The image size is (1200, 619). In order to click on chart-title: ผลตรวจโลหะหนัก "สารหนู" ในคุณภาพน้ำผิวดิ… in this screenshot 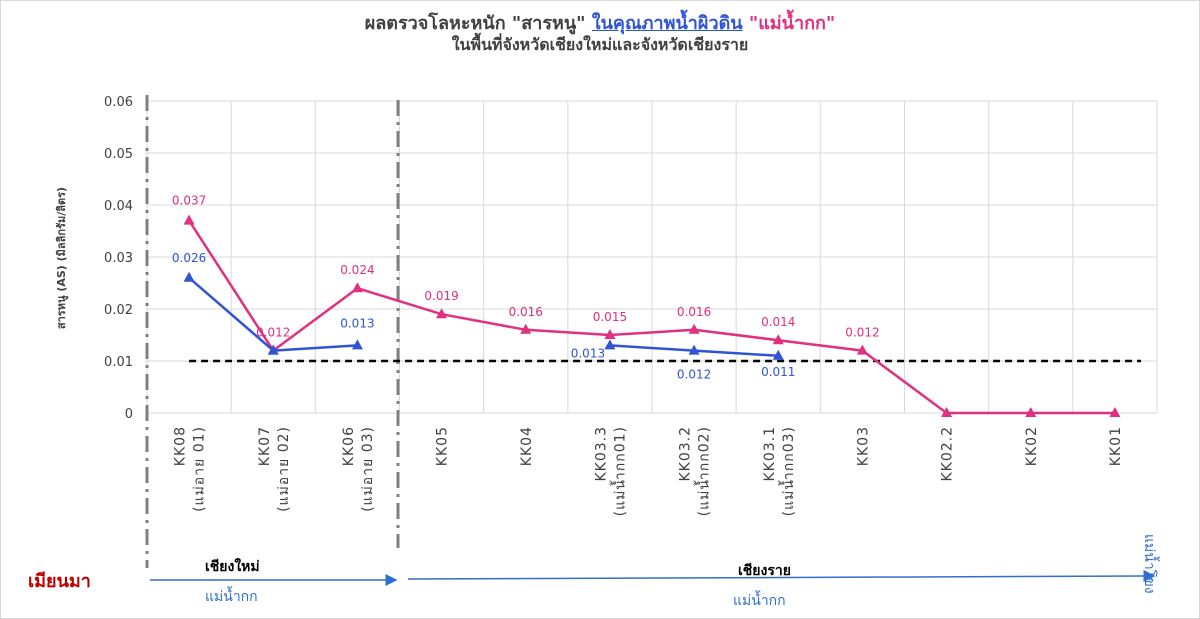, I will do `click(600, 22)`.